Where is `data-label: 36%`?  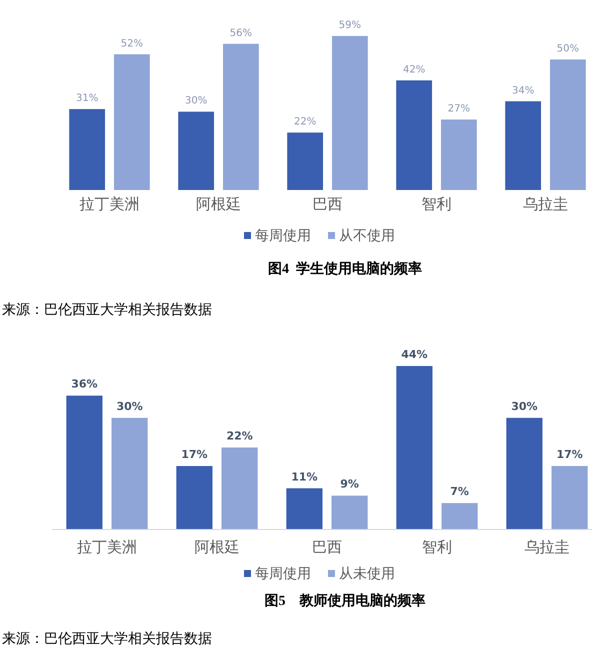 data-label: 36% is located at coordinates (84, 384).